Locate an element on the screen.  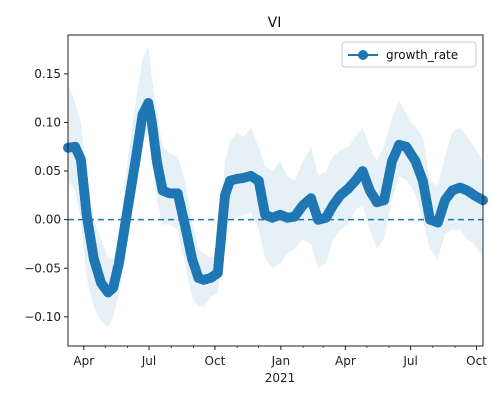
y-tick-label: 0.10 is located at coordinates (47, 122).